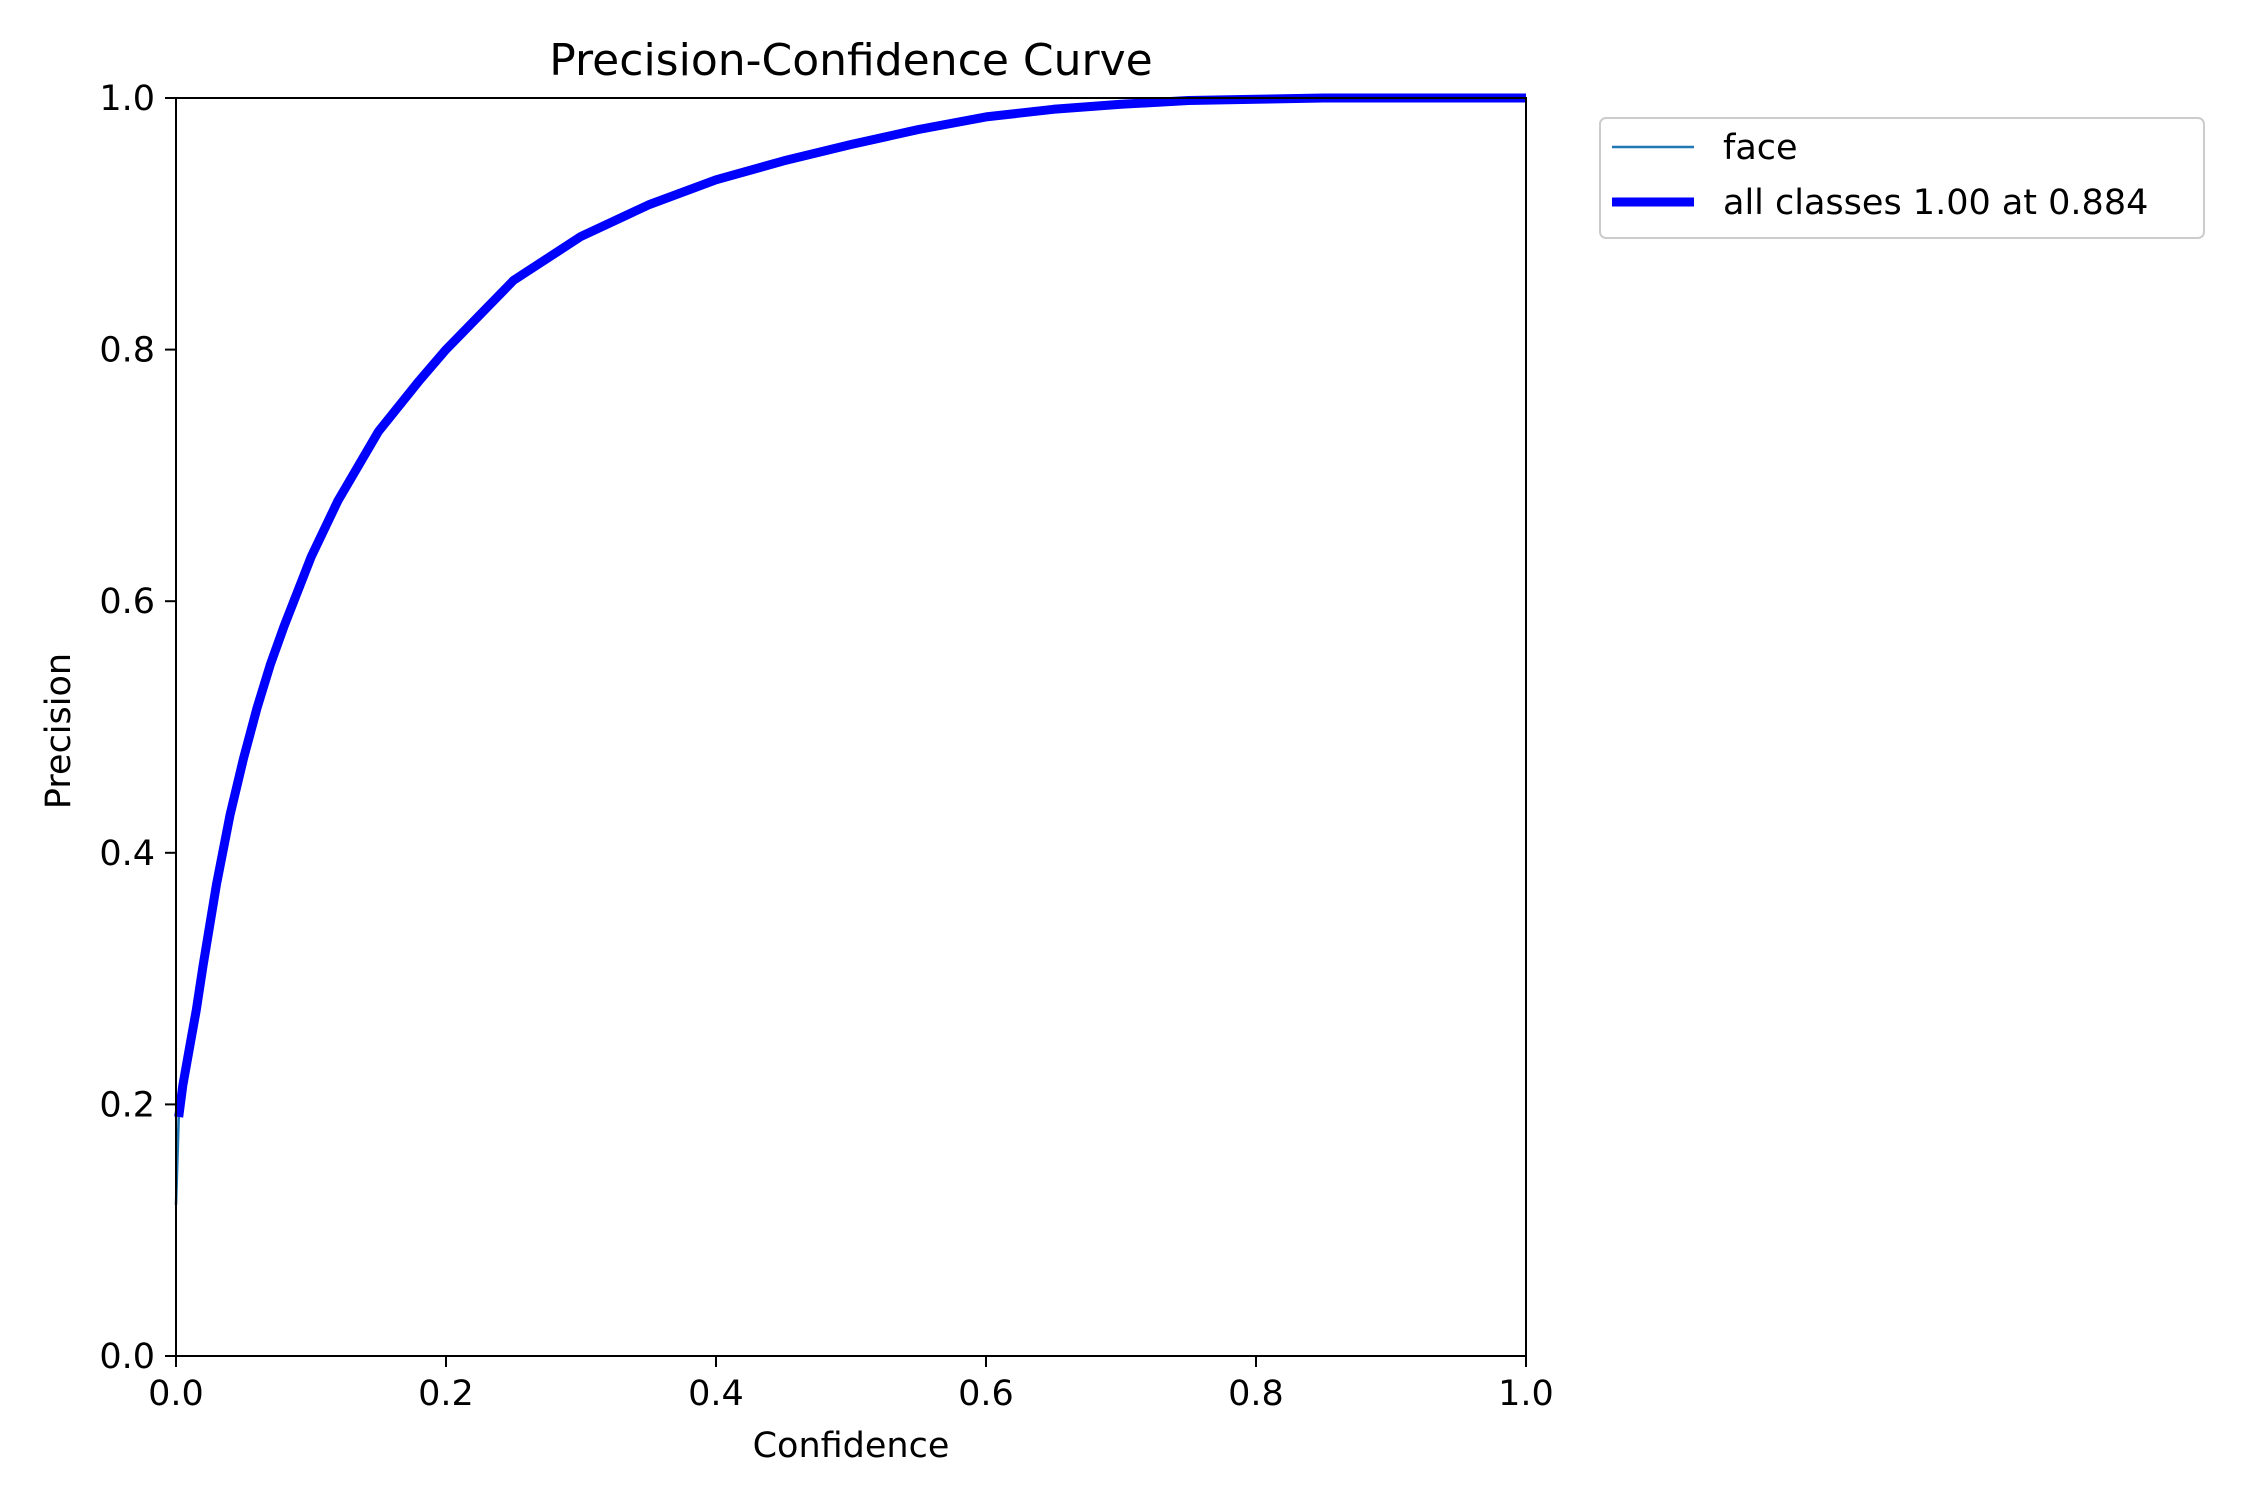  What do you see at coordinates (127, 1357) in the screenshot?
I see `y-tick-label: 0.0` at bounding box center [127, 1357].